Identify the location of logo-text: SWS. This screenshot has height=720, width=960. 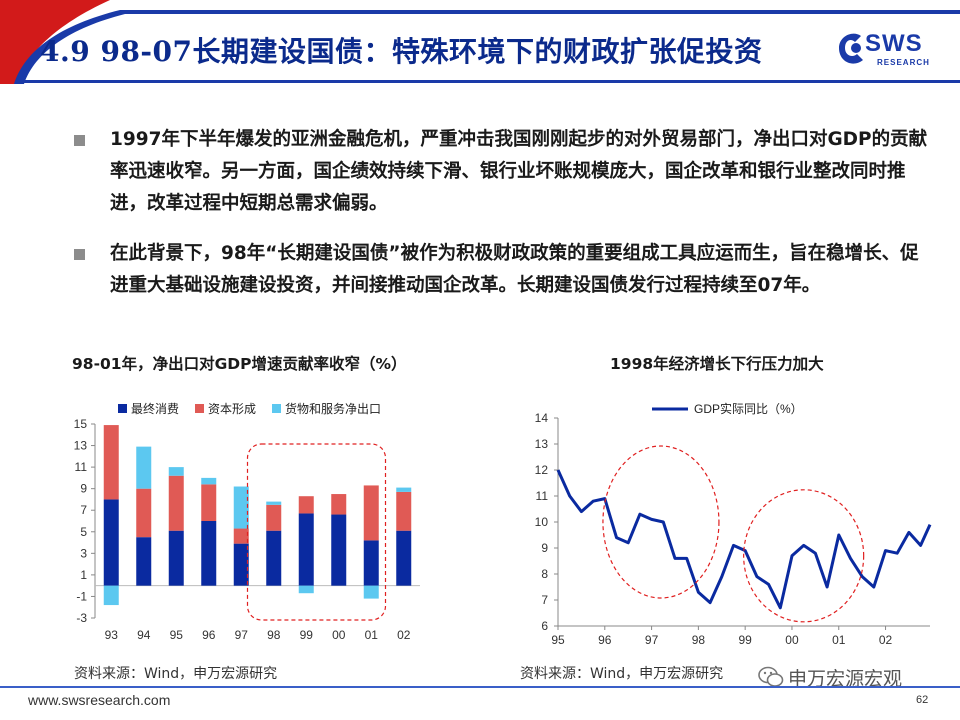
(894, 43).